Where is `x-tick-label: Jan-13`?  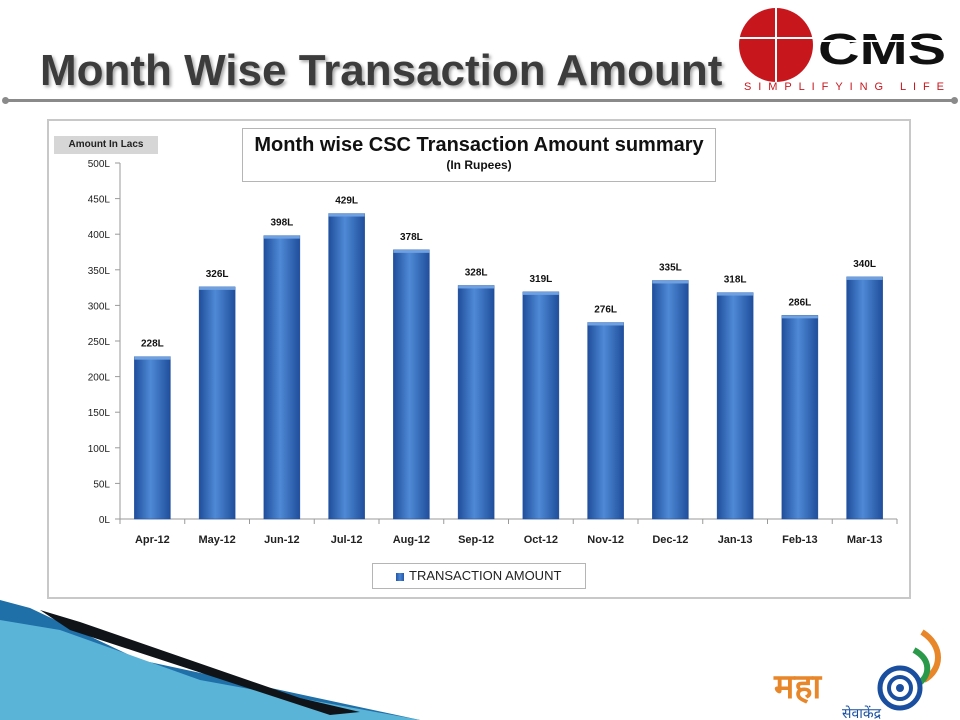
x-tick-label: Jan-13 is located at coordinates (735, 540).